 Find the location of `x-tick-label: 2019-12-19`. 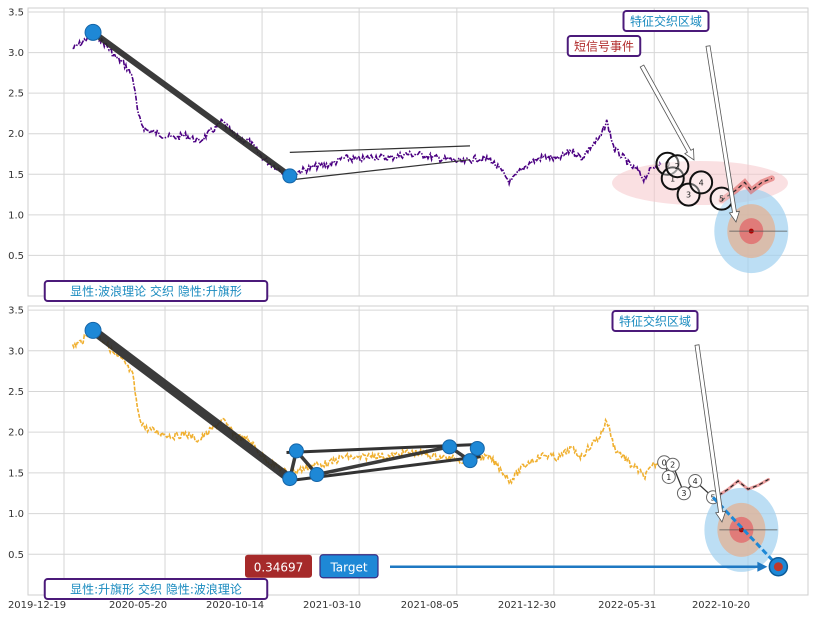

x-tick-label: 2019-12-19 is located at coordinates (37, 605).